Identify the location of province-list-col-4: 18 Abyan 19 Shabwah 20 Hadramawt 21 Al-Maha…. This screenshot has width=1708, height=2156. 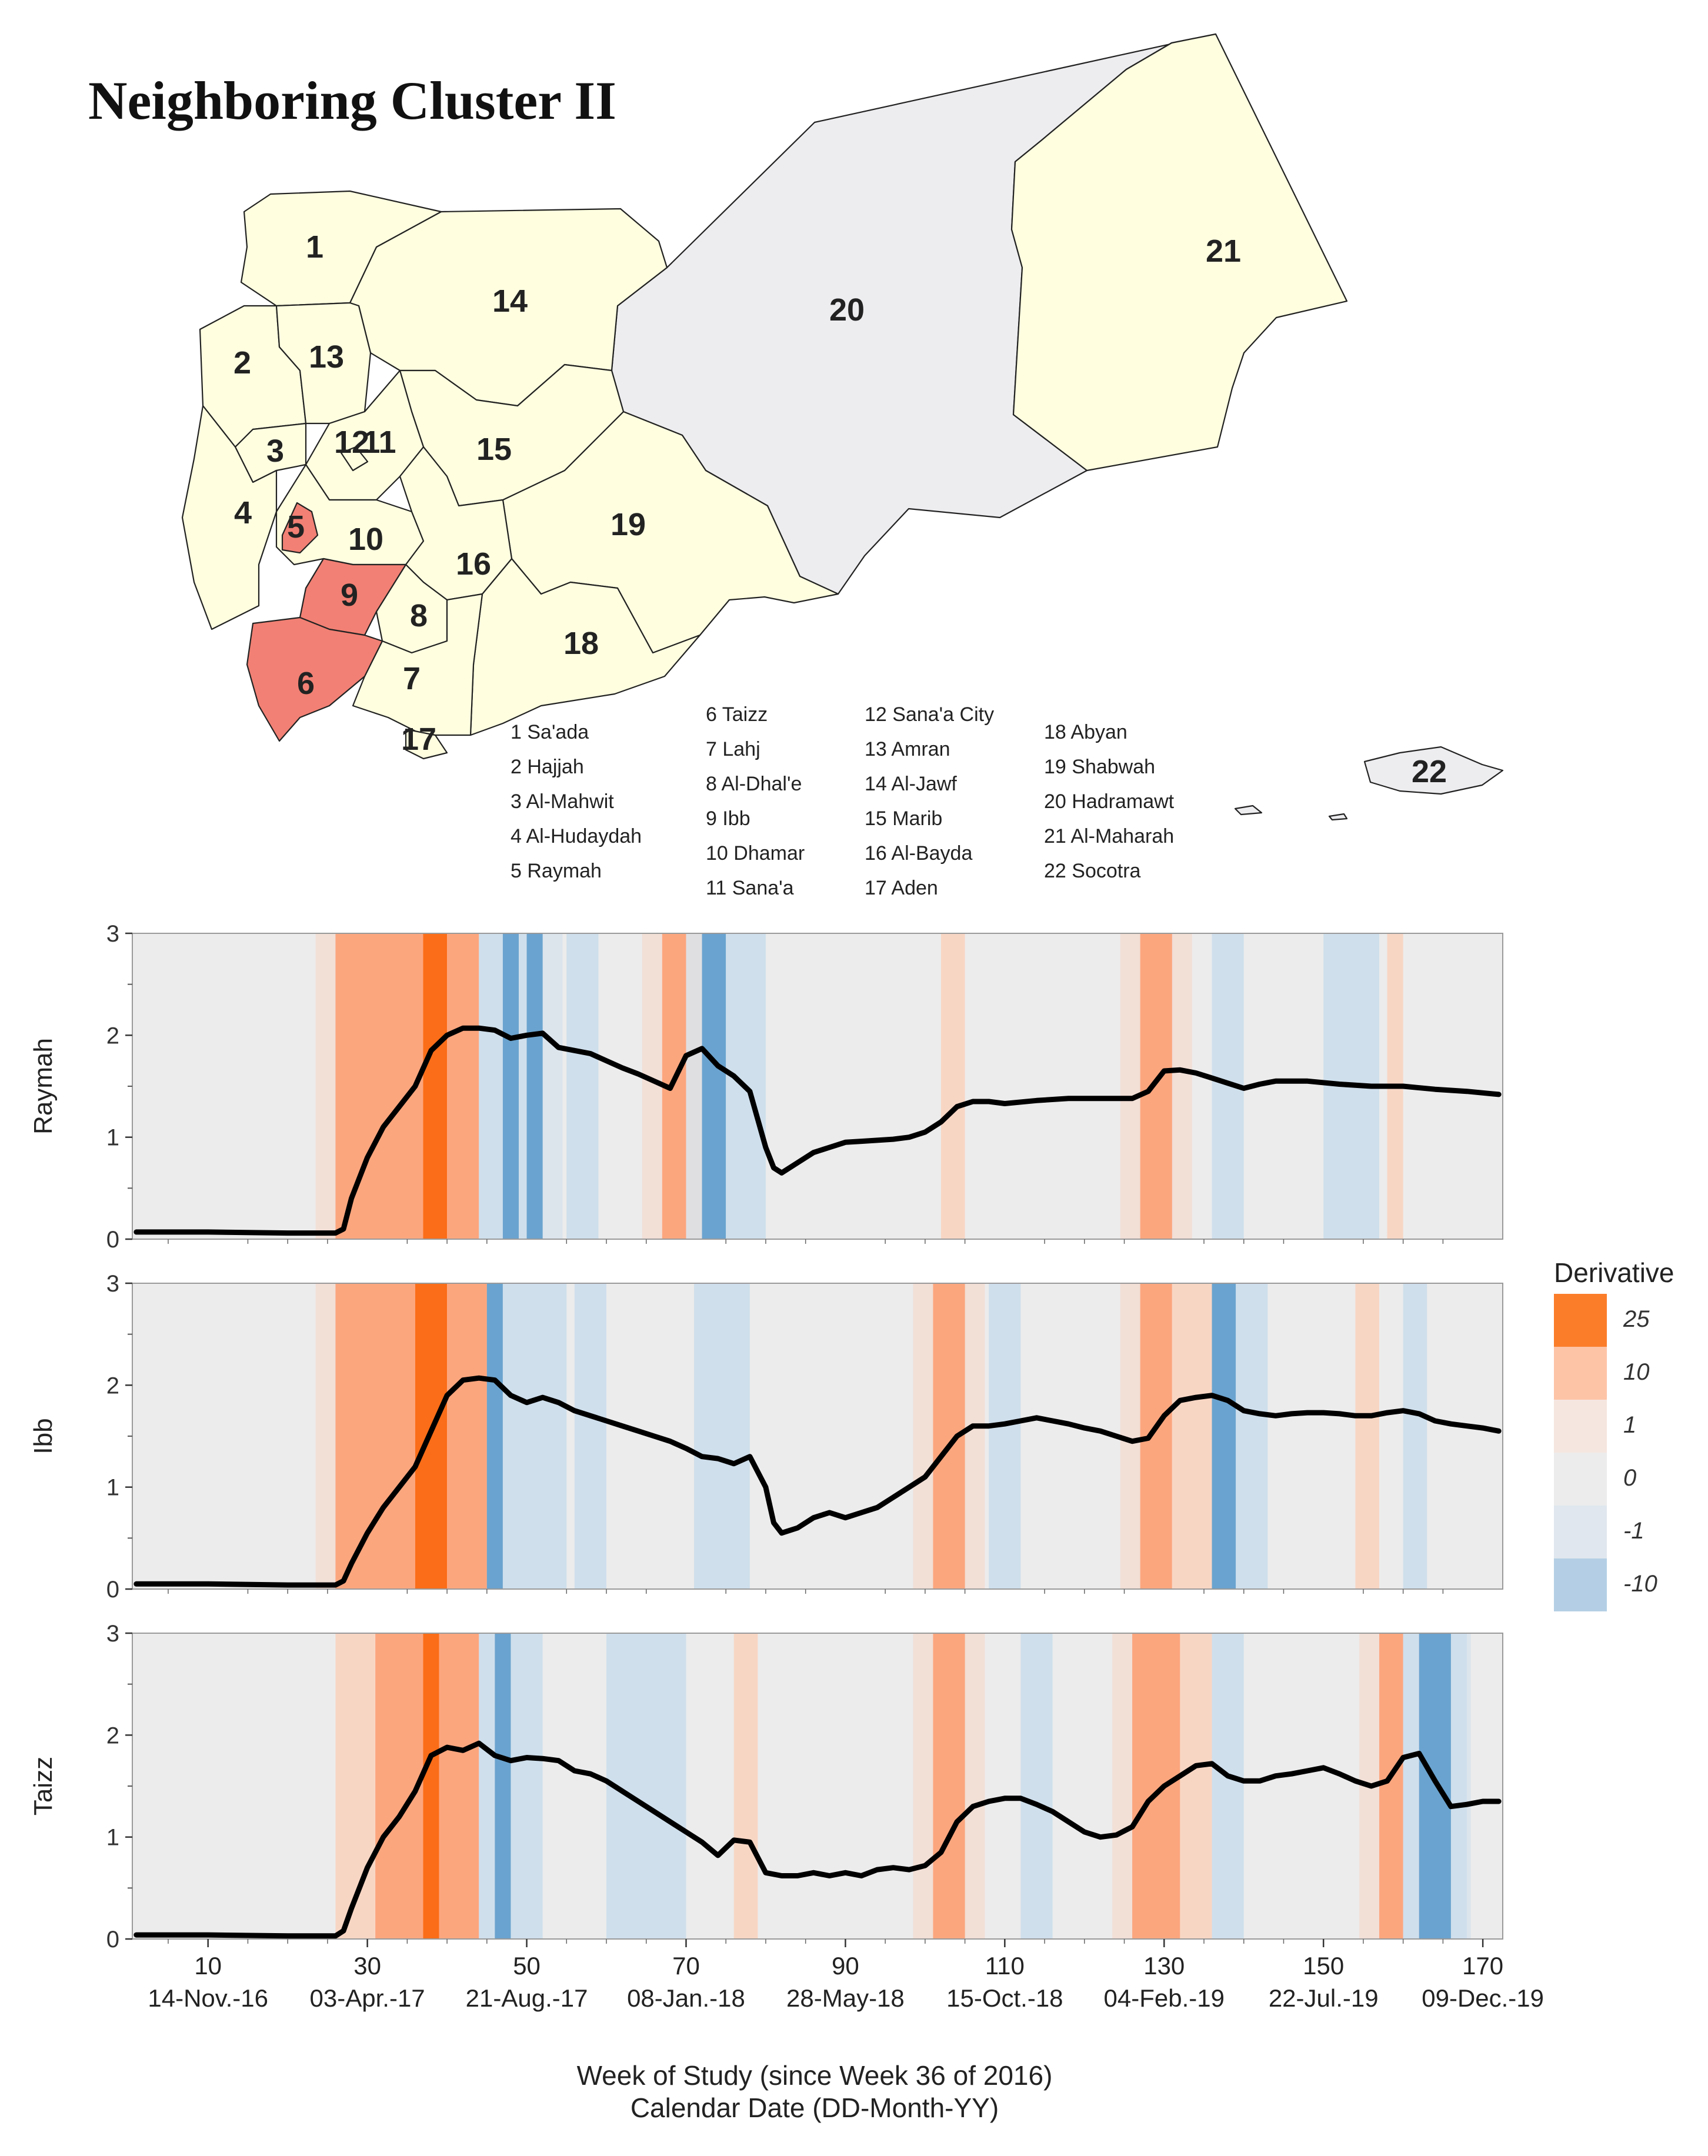
(1109, 802).